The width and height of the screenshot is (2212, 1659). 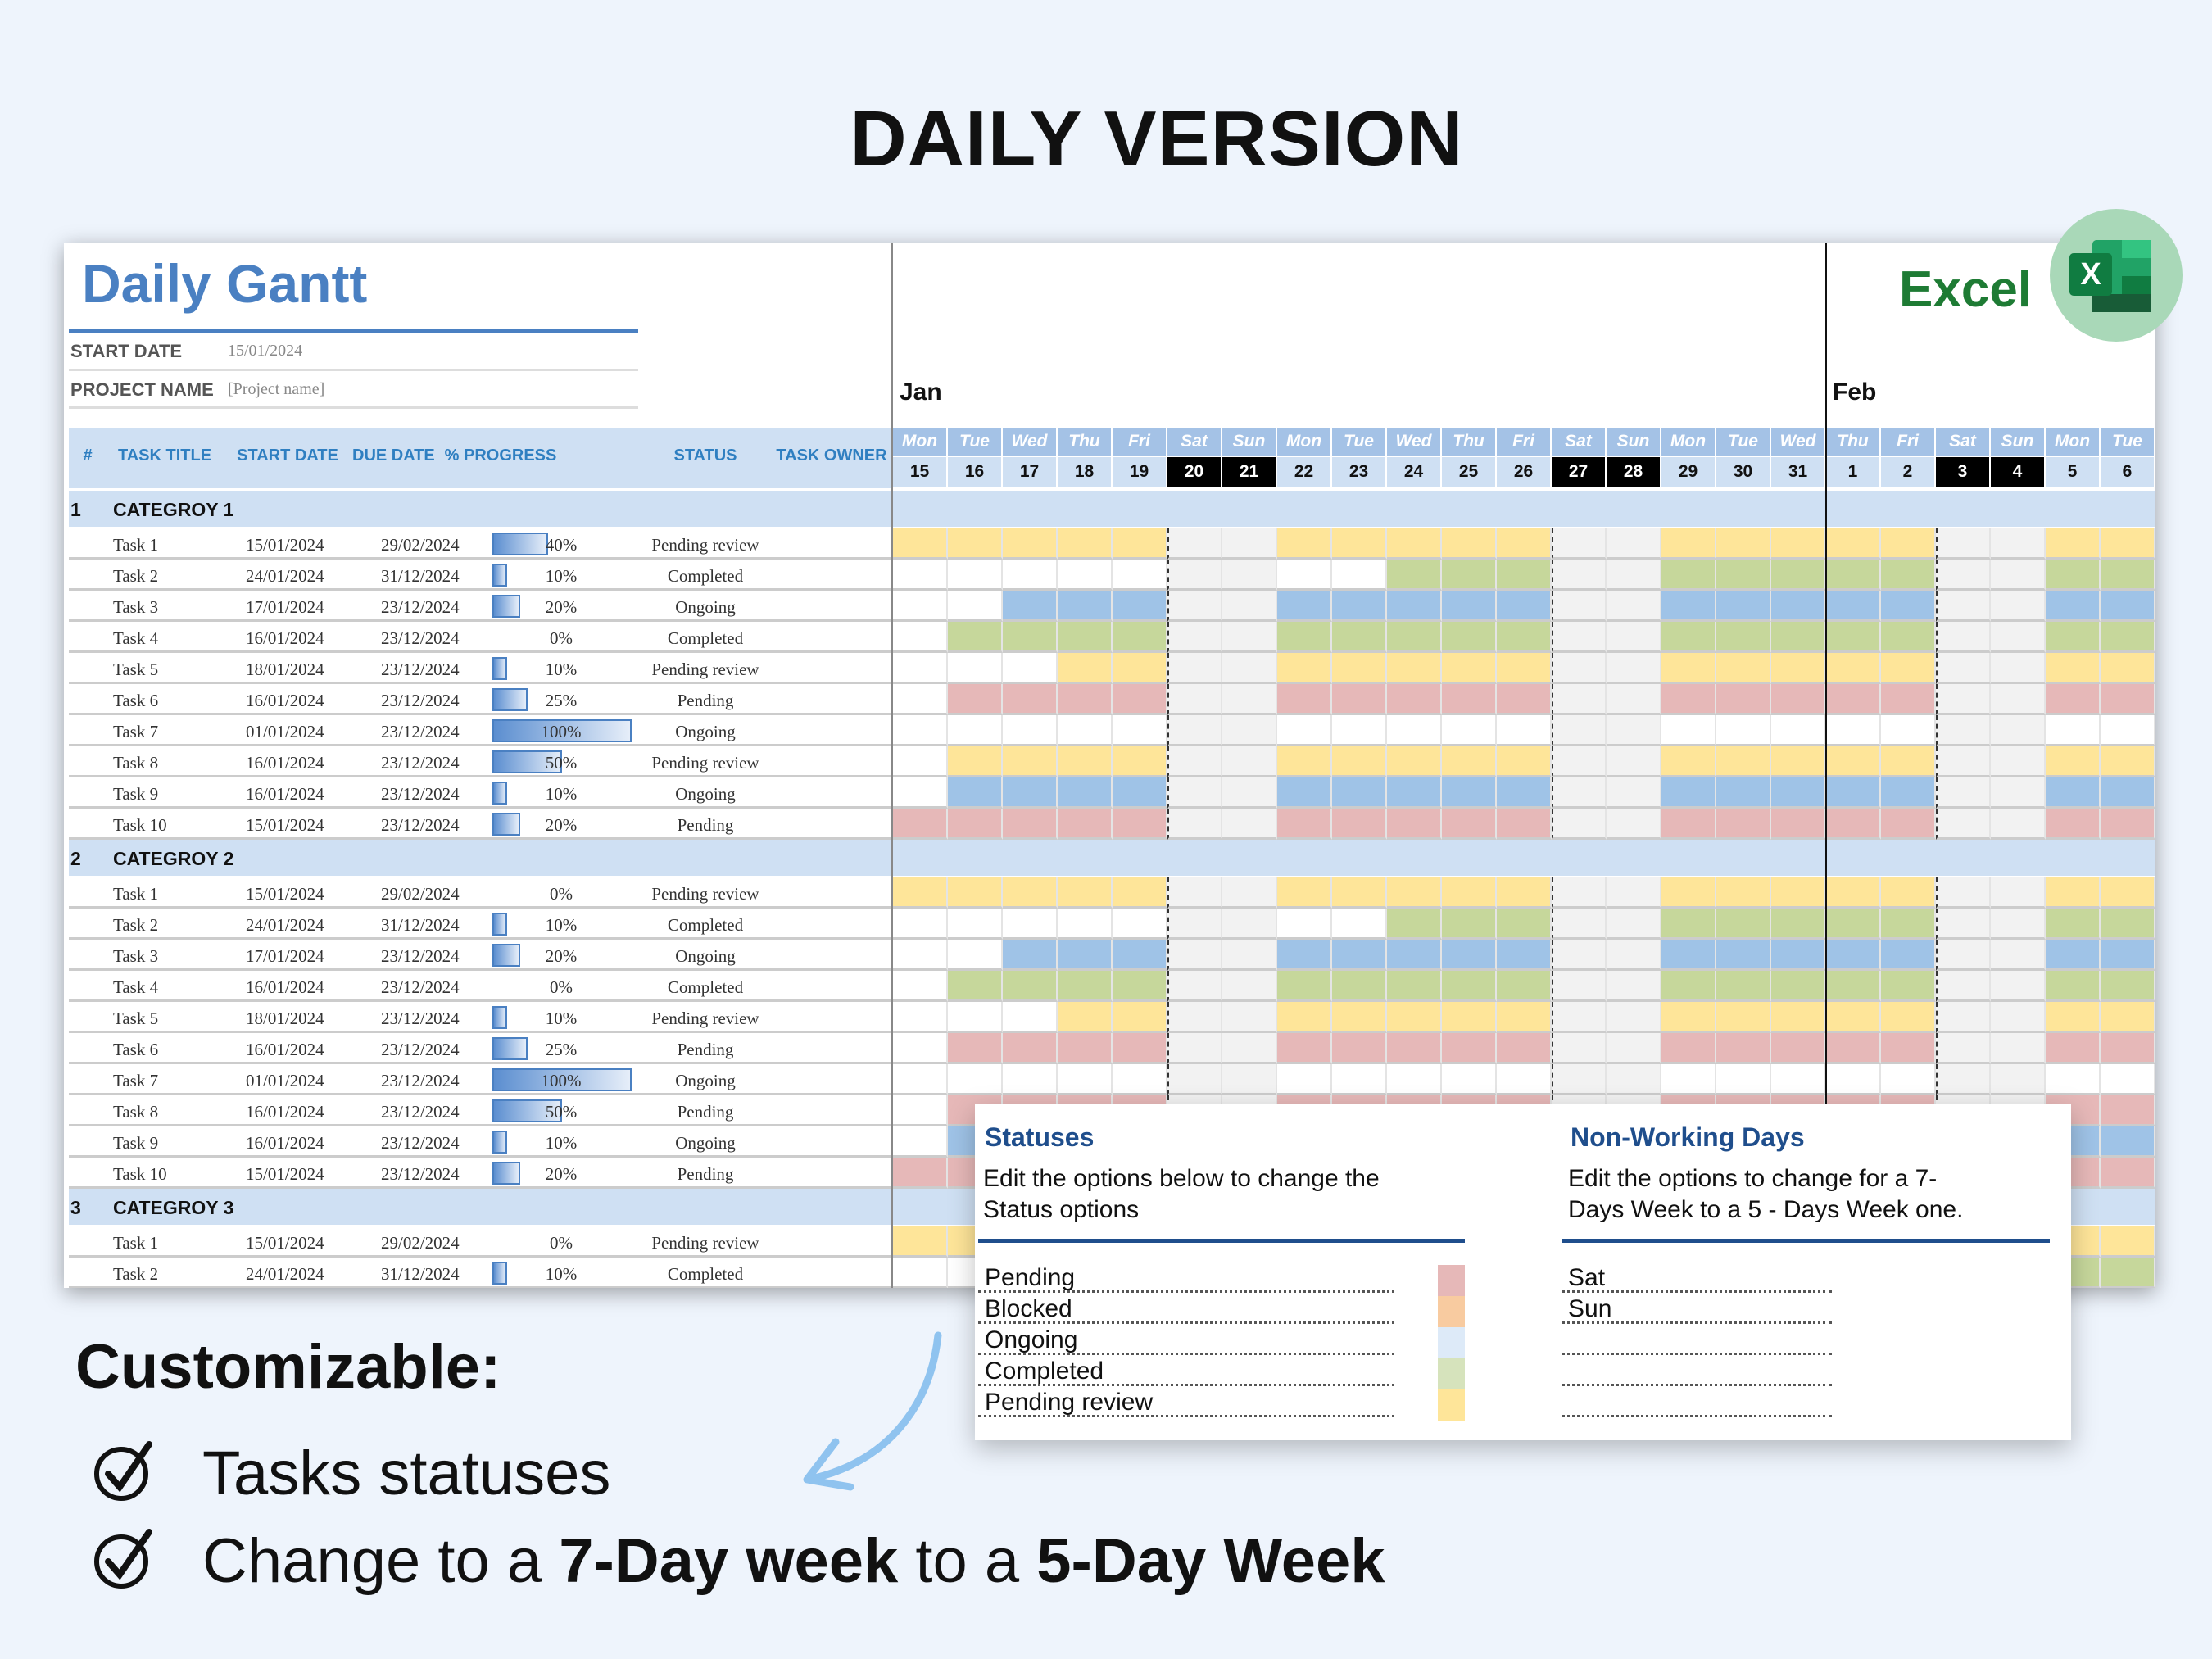 I want to click on task-title: Task 2, so click(x=136, y=1274).